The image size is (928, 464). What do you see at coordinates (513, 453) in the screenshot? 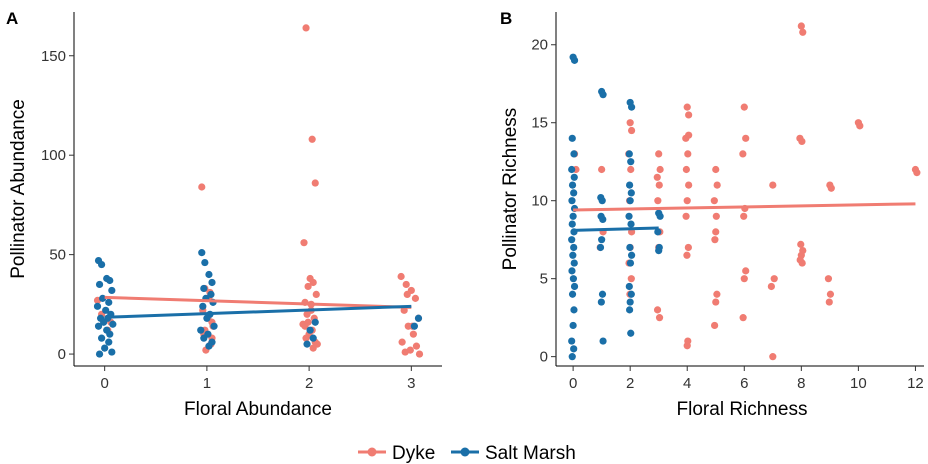
I see `legend-item-salt-marsh: Salt Marsh` at bounding box center [513, 453].